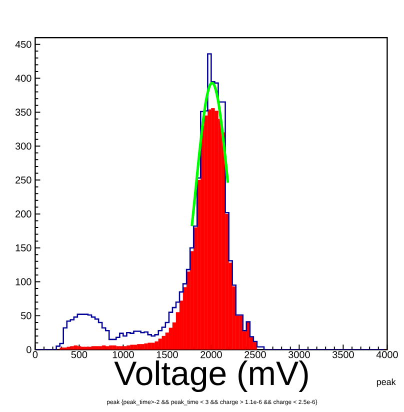 The width and height of the screenshot is (404, 412). I want to click on x-tick-label: 2000, so click(211, 354).